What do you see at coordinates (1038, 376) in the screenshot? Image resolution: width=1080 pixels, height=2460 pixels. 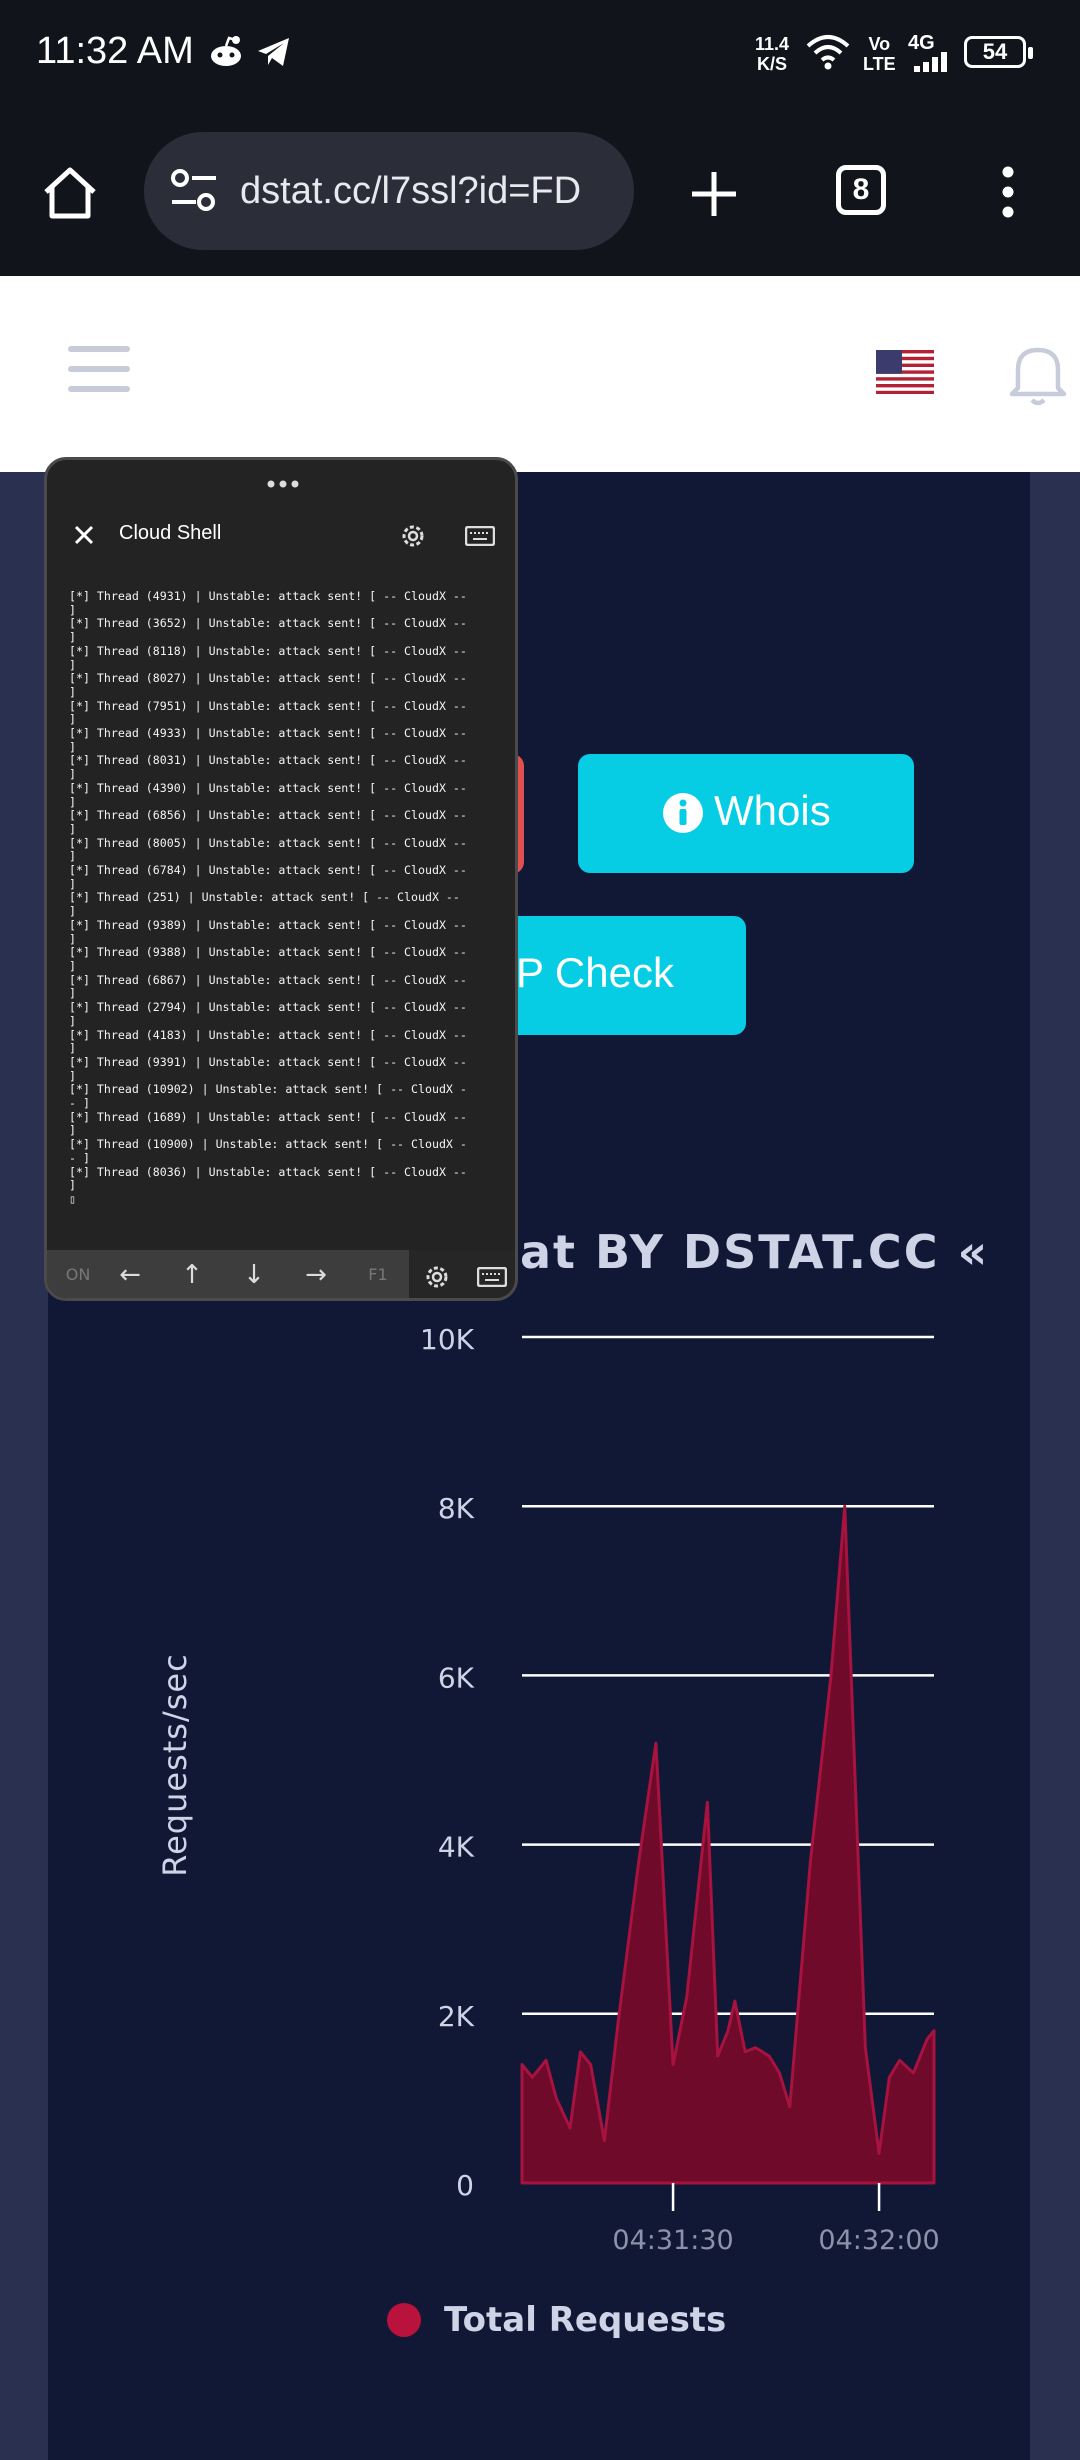 I see `bell-icon` at bounding box center [1038, 376].